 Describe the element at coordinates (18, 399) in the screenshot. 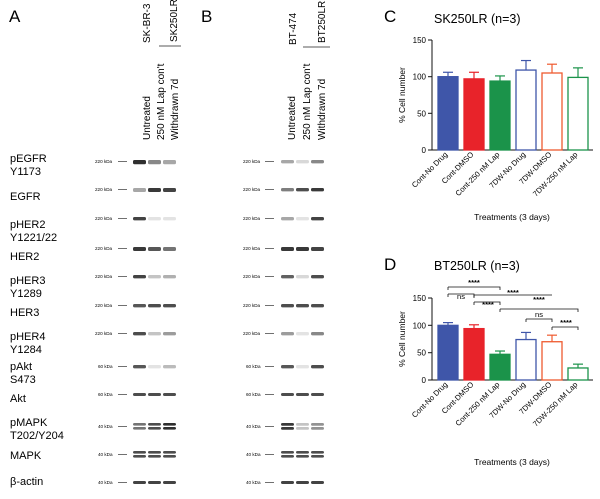

I see `protein-label: Akt` at that location.